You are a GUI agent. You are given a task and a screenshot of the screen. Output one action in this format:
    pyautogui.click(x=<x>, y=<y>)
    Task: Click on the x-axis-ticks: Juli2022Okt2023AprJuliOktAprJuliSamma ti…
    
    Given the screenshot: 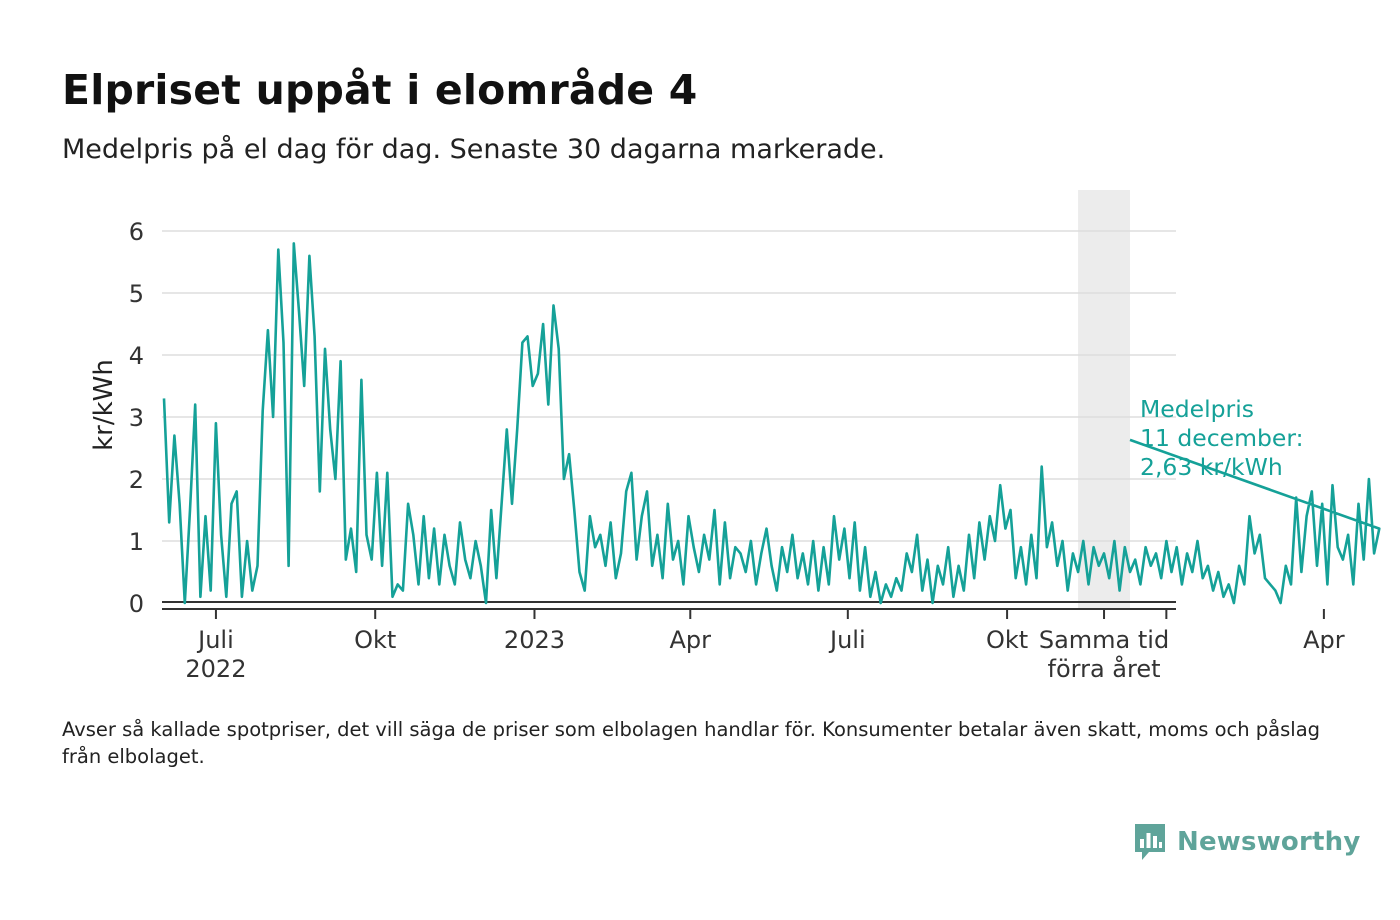 What is the action you would take?
    pyautogui.click(x=765, y=646)
    